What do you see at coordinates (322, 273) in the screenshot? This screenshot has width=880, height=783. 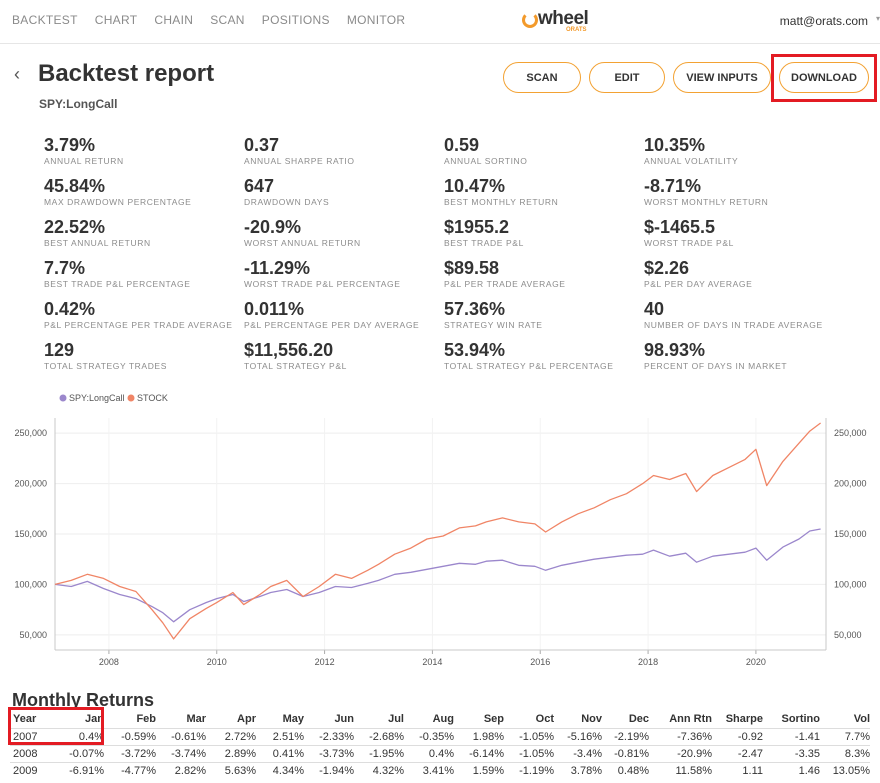 I see `stat-worst-trade-pct: -11.29% WORST TRADE P&L PERCENTAGE` at bounding box center [322, 273].